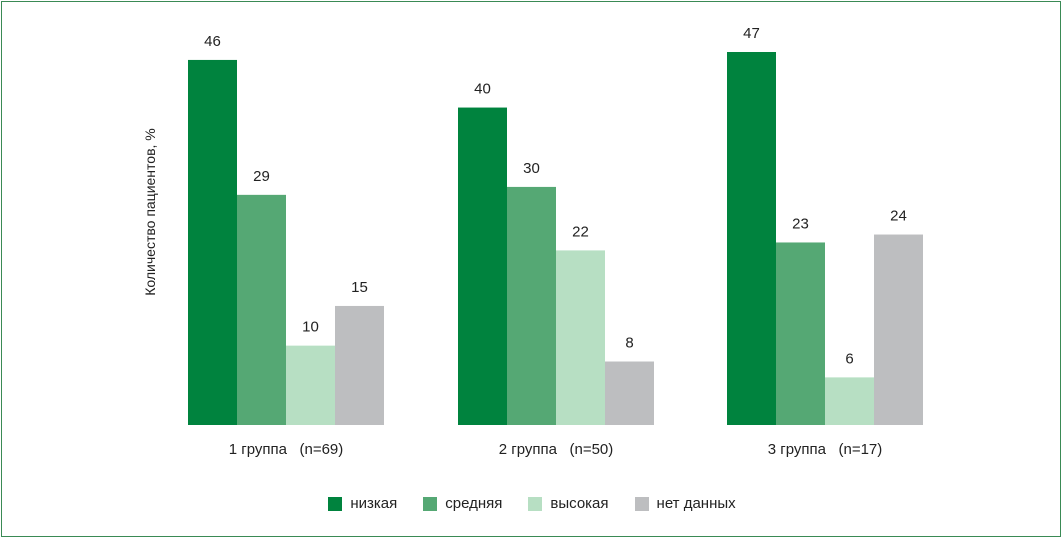  What do you see at coordinates (150, 212) in the screenshot?
I see `y-axis-label: Количество пациентов, %` at bounding box center [150, 212].